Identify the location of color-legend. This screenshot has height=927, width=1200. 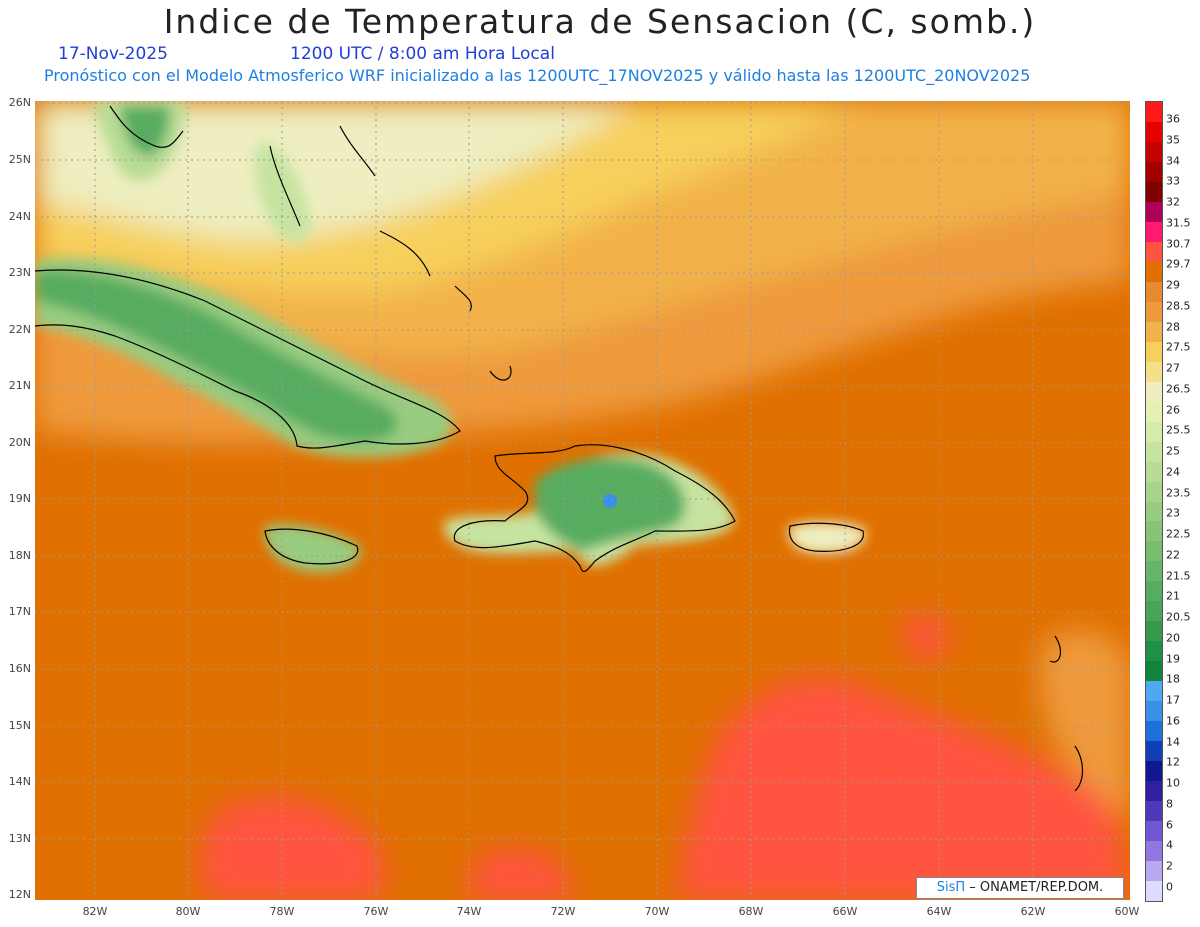
(1154, 501).